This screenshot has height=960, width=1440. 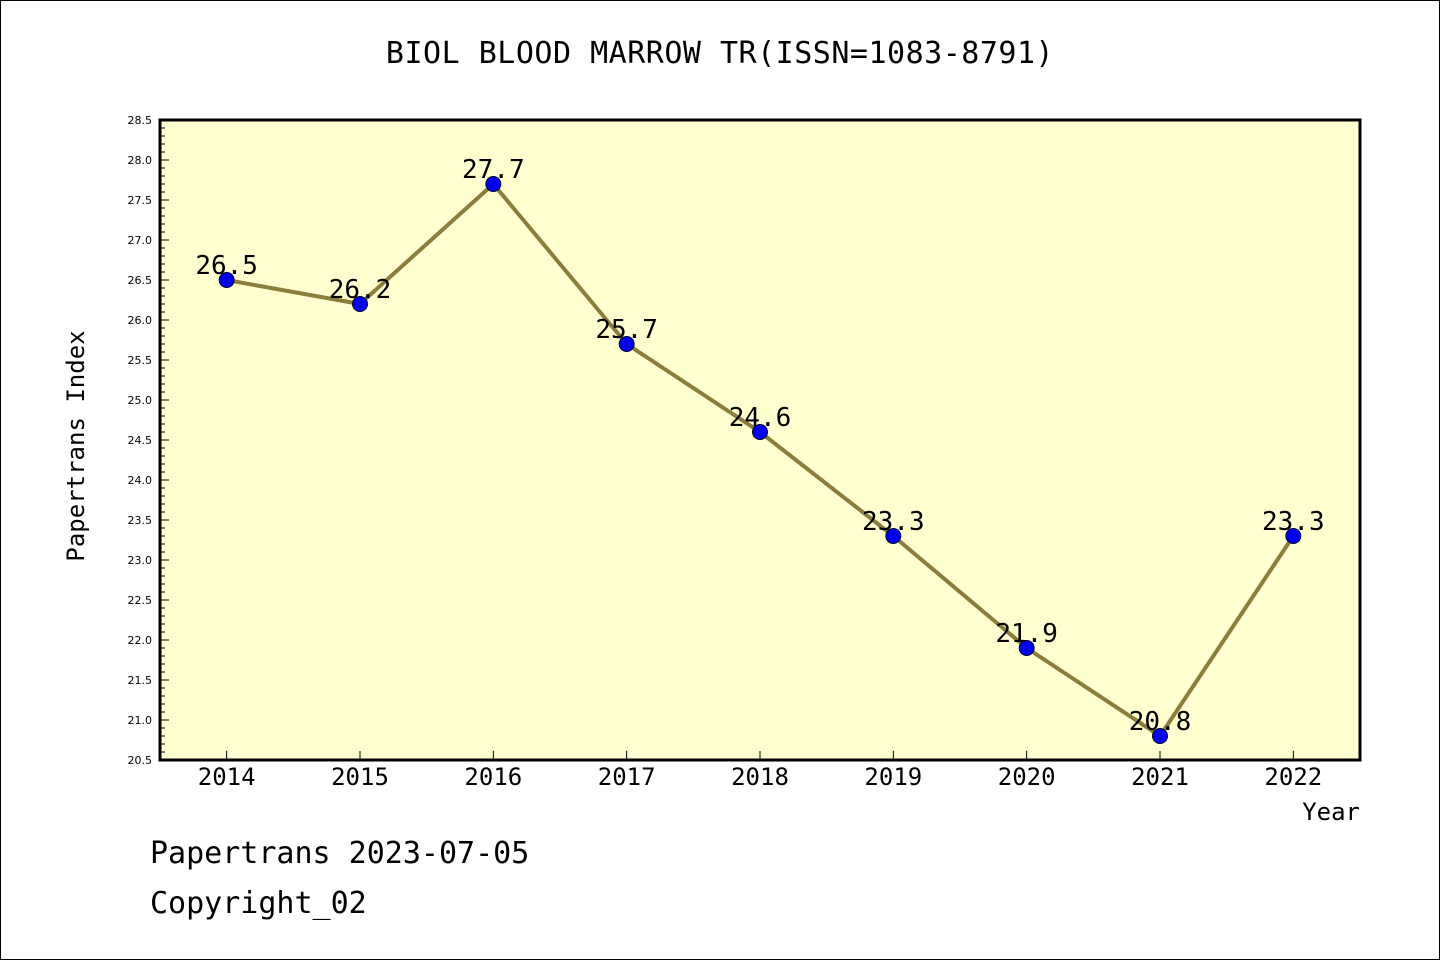 I want to click on data-label-2017: 25.7, so click(x=626, y=330).